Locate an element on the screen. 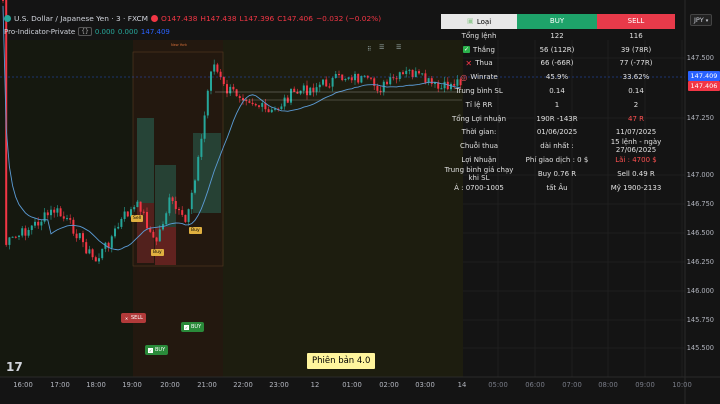  stats-header-sell: SELL is located at coordinates (636, 21).